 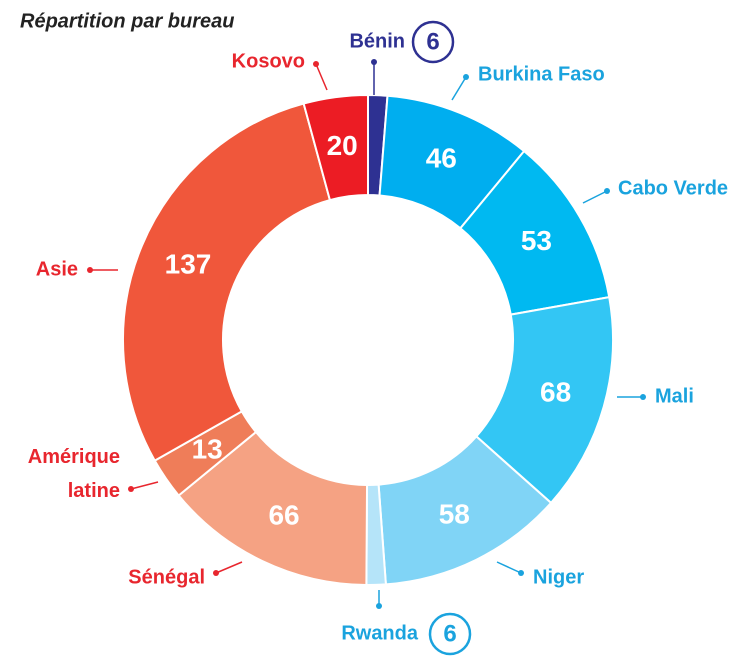 I want to click on value-label: 13, so click(x=207, y=449).